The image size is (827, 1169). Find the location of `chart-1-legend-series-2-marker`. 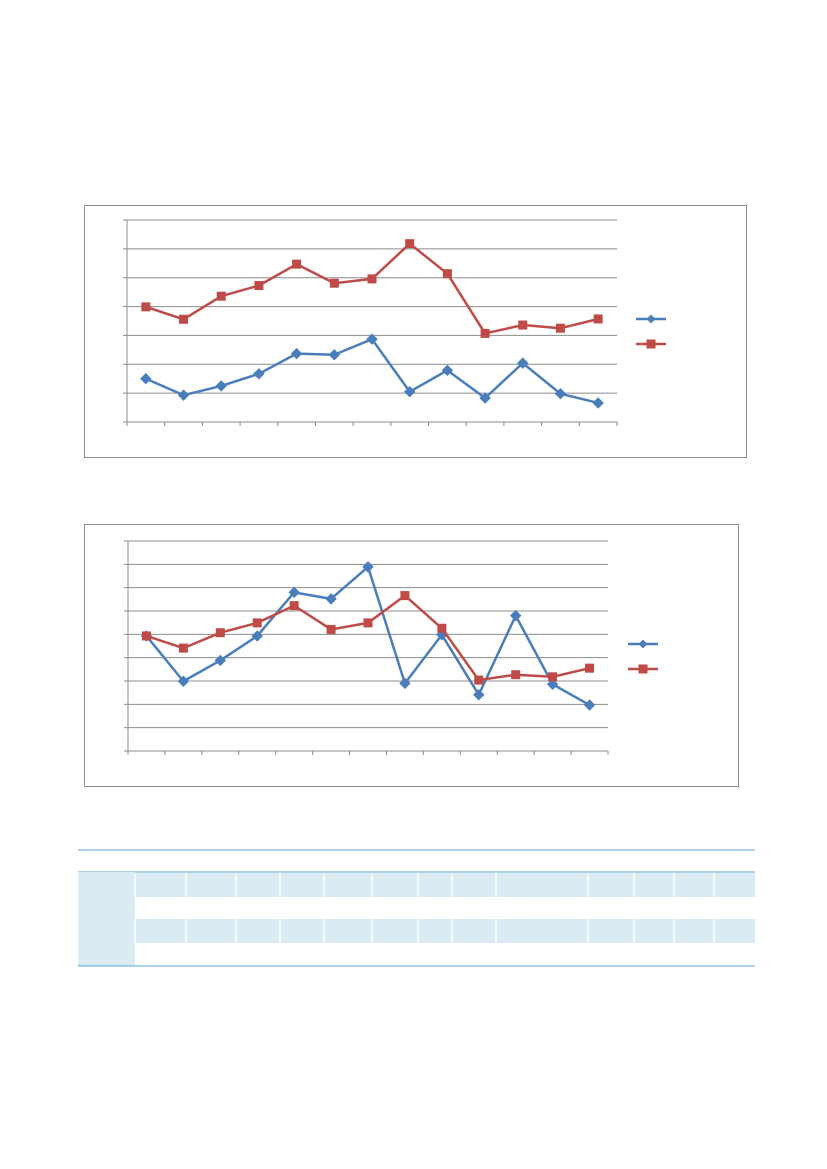

chart-1-legend-series-2-marker is located at coordinates (651, 344).